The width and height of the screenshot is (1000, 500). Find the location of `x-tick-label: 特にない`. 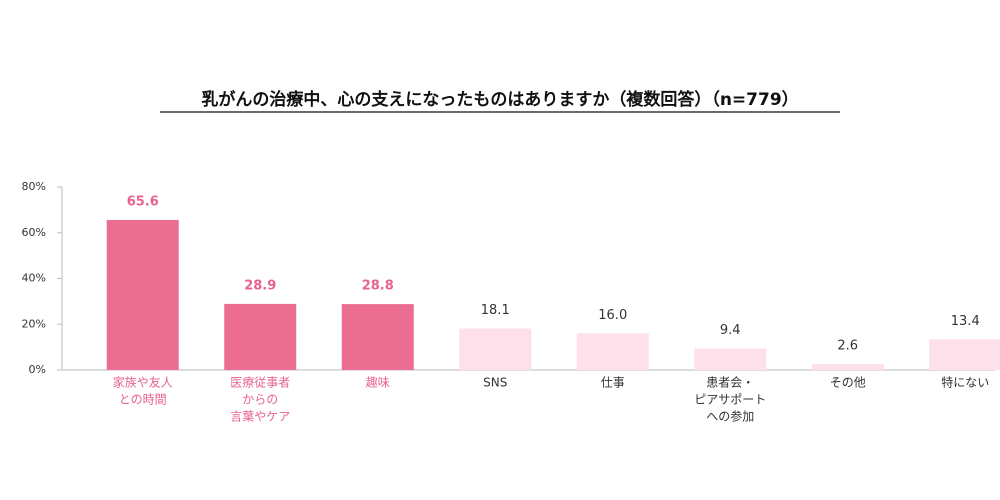

x-tick-label: 特にない is located at coordinates (965, 382).